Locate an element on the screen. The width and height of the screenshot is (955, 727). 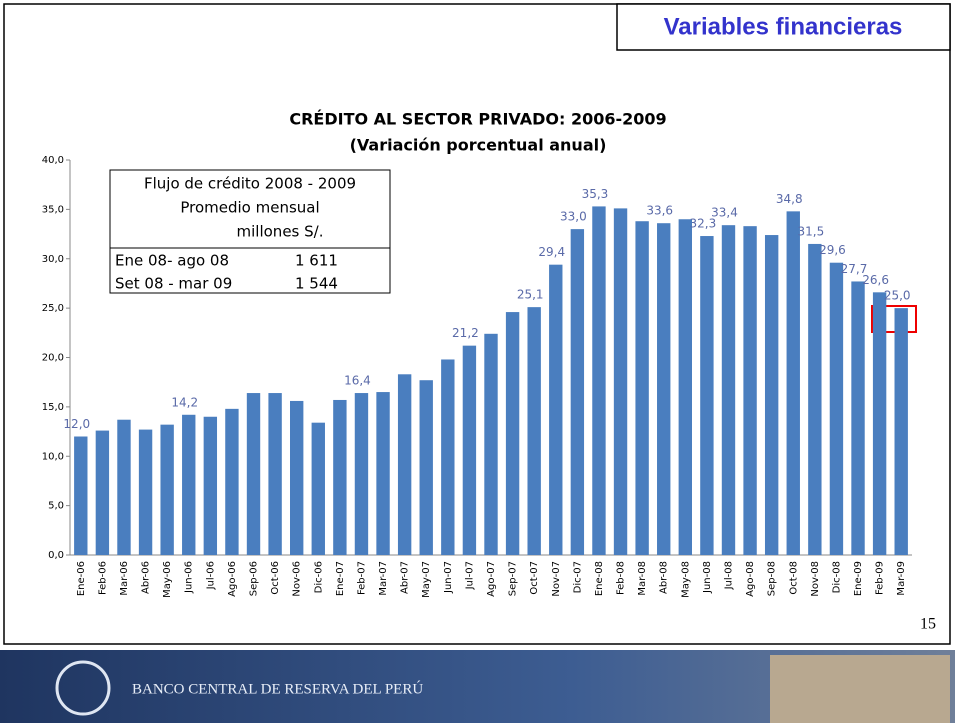
inset-line: Flujo de crédito 2008 - 2009 is located at coordinates (250, 184).